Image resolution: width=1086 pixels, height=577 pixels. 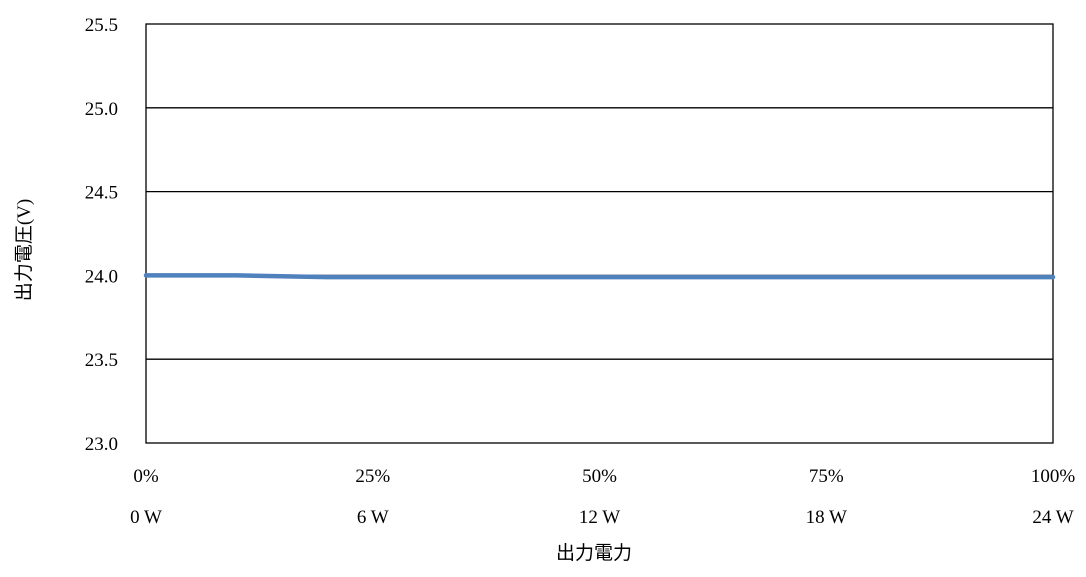 What do you see at coordinates (101, 193) in the screenshot?
I see `y-tick-label: 24.5` at bounding box center [101, 193].